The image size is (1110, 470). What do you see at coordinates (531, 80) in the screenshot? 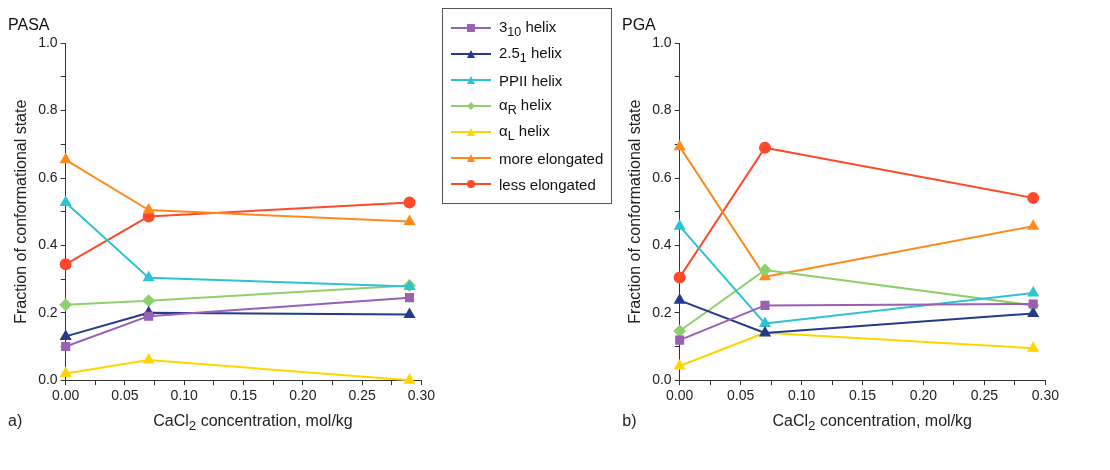
I see `legend-label: PPII helix` at bounding box center [531, 80].